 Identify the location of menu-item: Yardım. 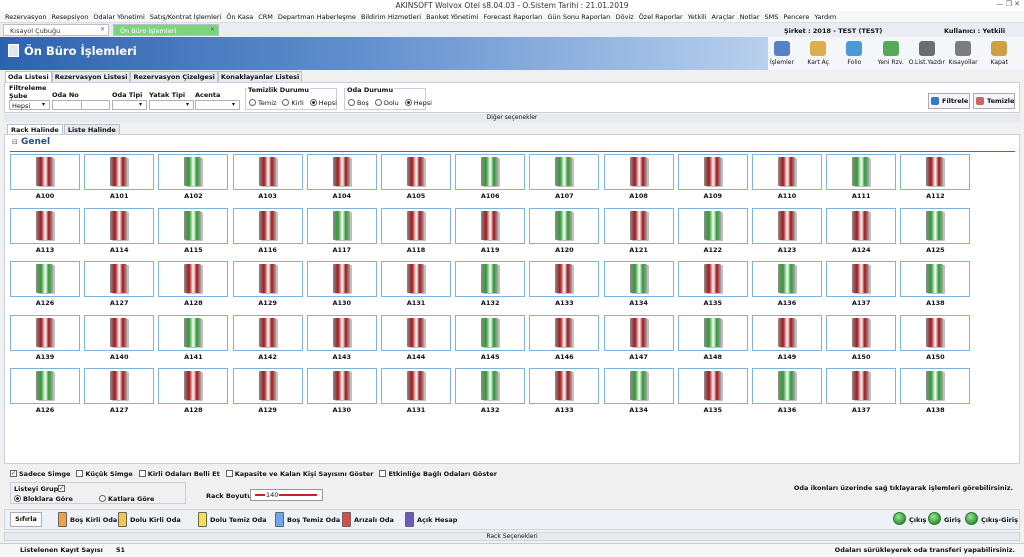
(825, 17).